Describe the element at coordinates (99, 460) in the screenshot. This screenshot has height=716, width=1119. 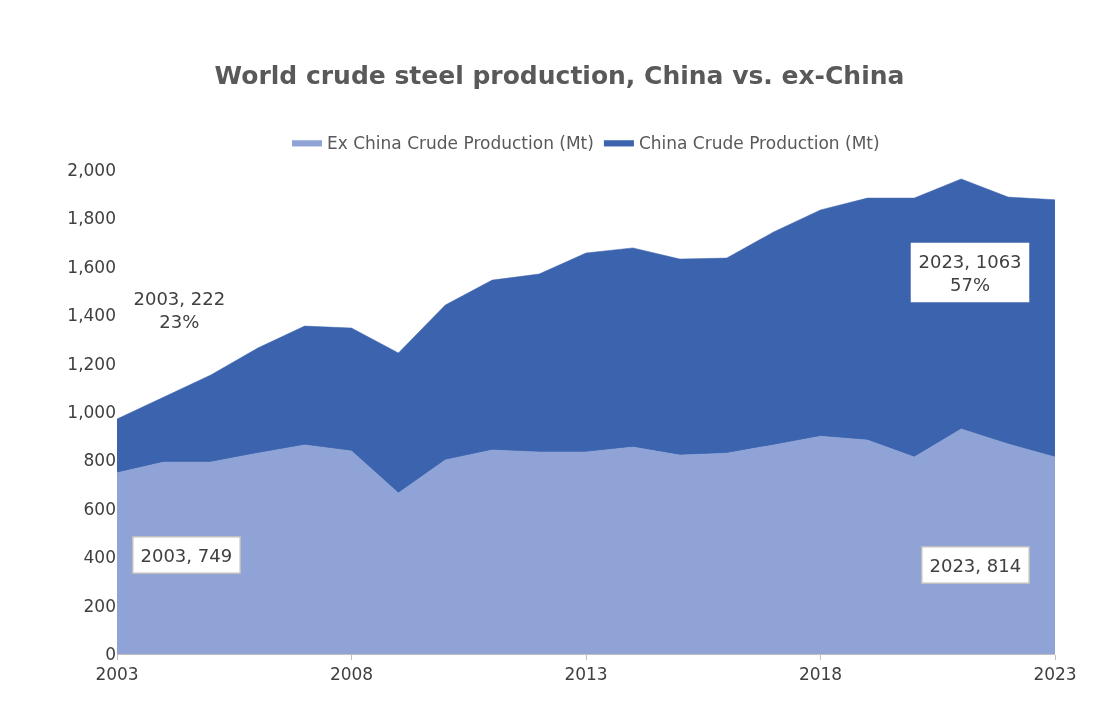
I see `y-tick-label: 800` at that location.